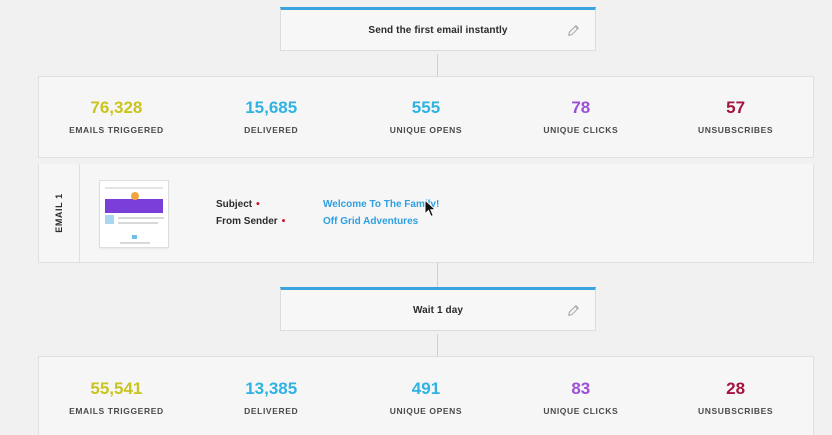 The height and width of the screenshot is (435, 832). I want to click on stat-emails-triggered: 55,541 EMAILS TRIGGERED, so click(116, 396).